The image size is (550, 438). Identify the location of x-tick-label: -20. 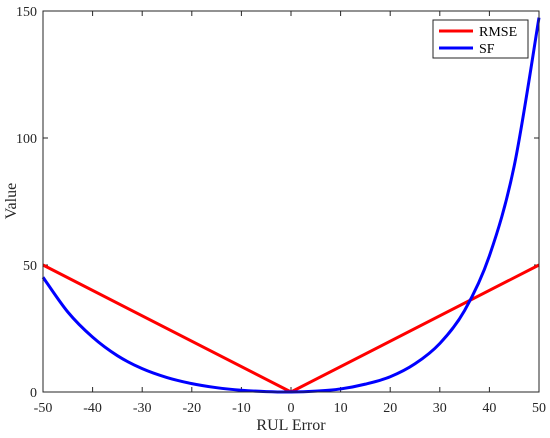
(191, 408).